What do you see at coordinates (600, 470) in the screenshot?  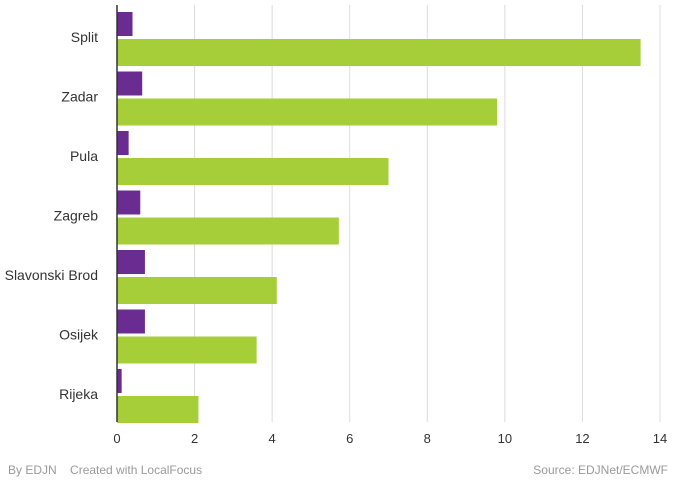 I see `footer-source: Source: EDJNet/ECMWF` at bounding box center [600, 470].